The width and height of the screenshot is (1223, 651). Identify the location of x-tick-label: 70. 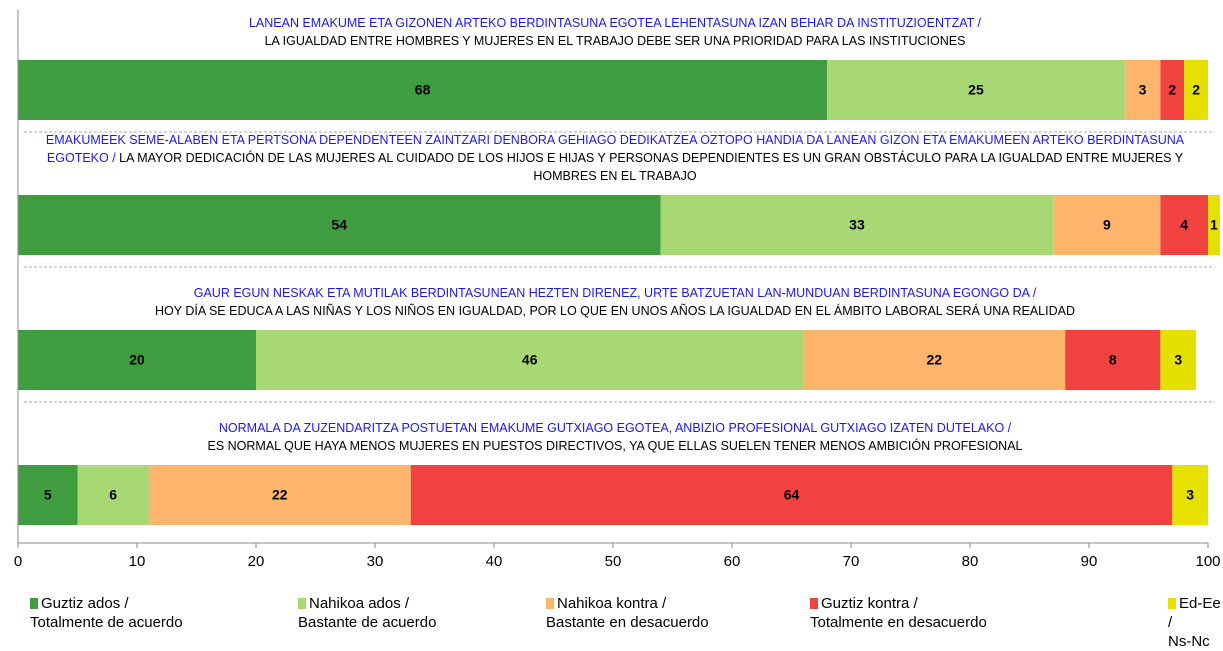
(851, 561).